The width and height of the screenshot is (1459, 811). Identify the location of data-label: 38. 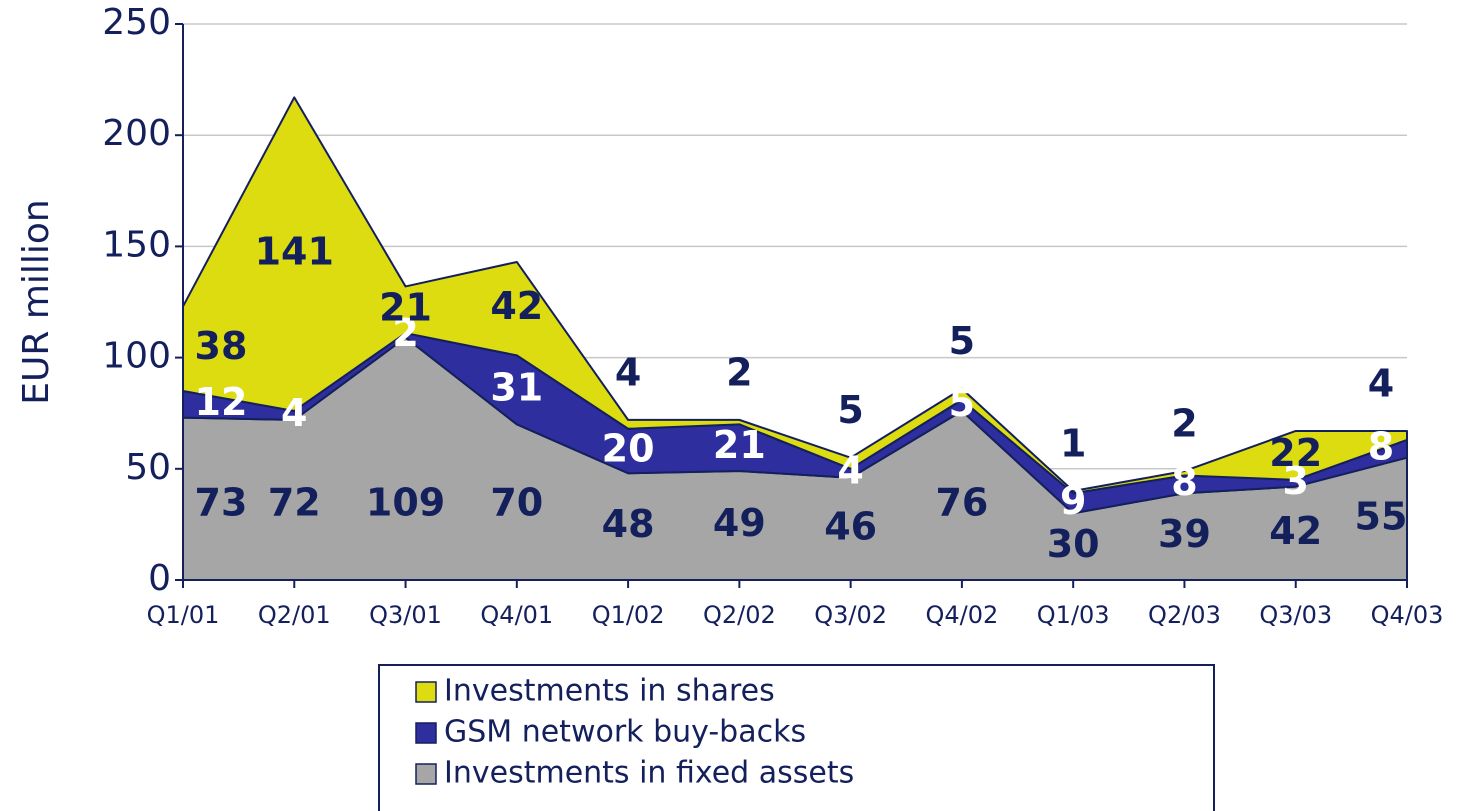
(221, 346).